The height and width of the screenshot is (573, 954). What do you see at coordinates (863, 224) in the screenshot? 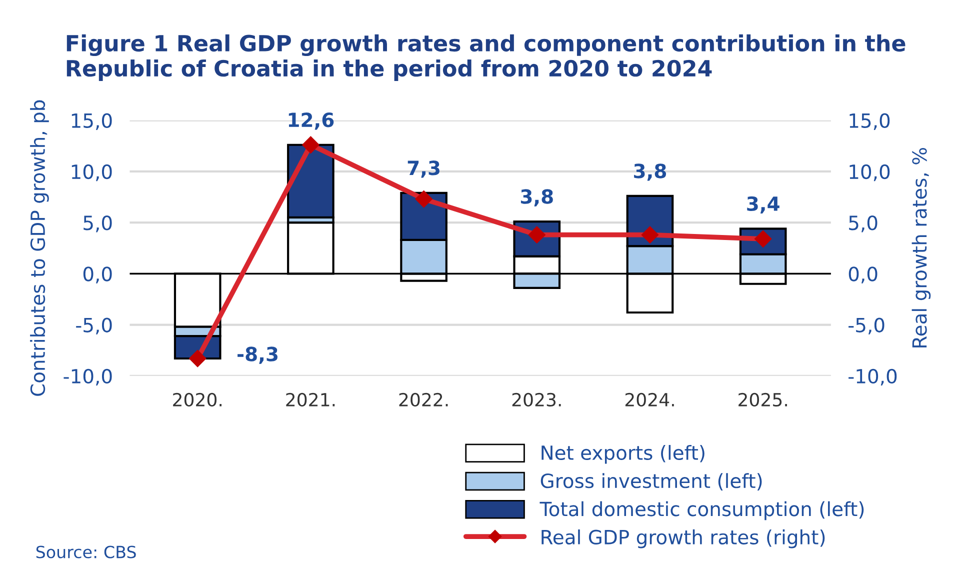
I see `y2-tick-label: 5,0` at bounding box center [863, 224].